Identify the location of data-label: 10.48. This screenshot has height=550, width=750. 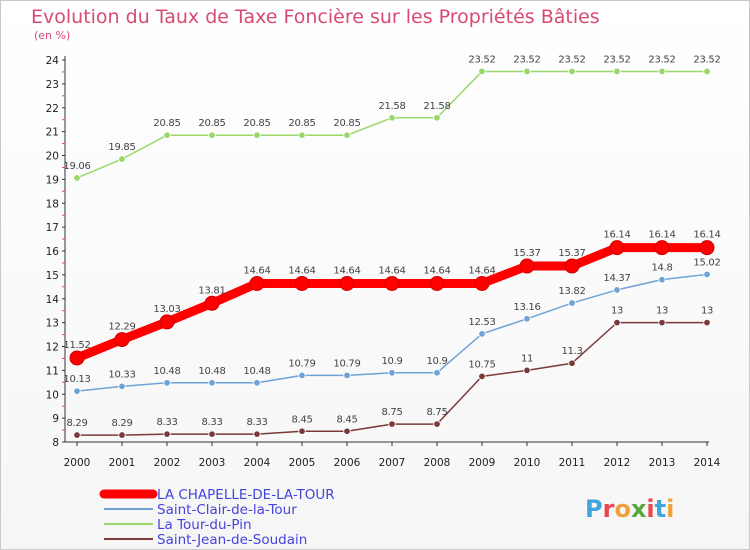
(166, 371).